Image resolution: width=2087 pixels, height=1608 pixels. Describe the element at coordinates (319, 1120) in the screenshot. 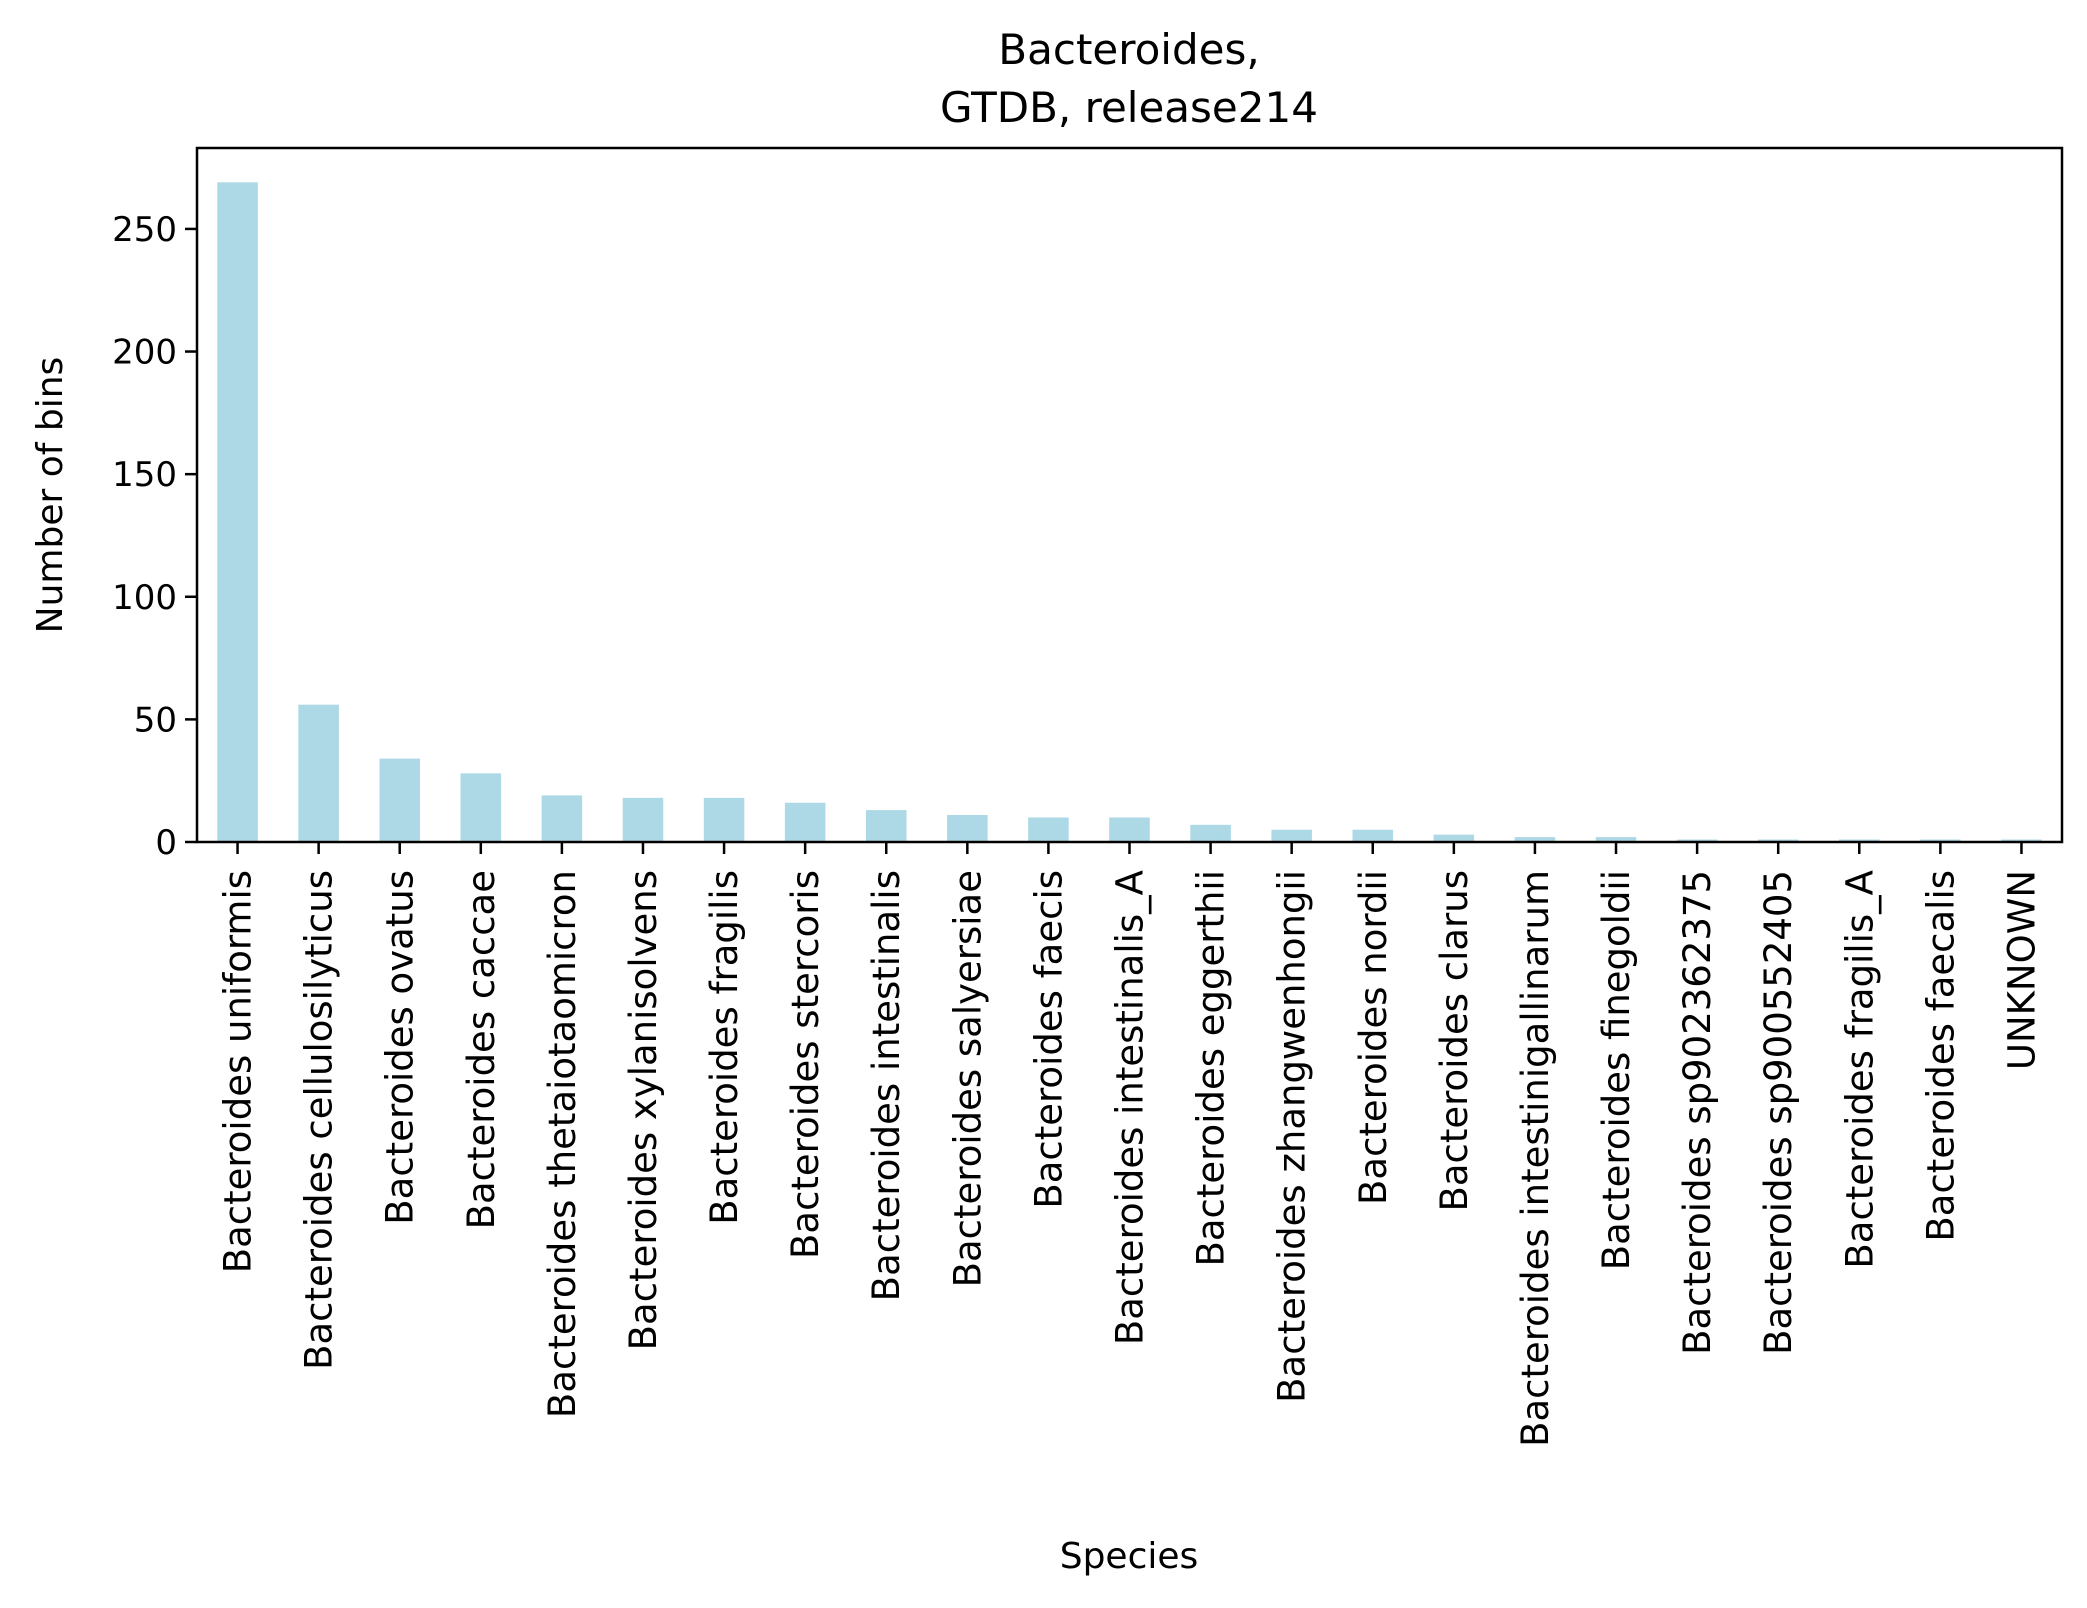

I see `x-tick-label-1: Bacteroides cellulosilyticus` at that location.